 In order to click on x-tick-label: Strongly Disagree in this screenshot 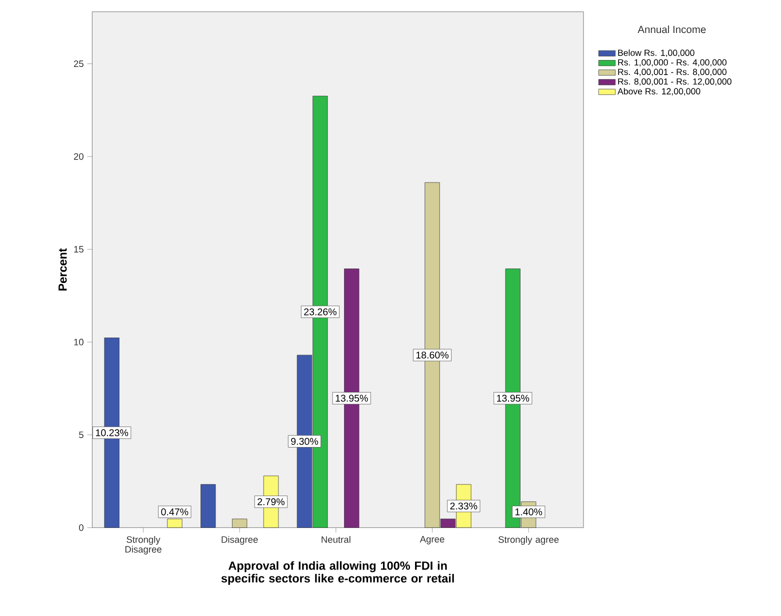, I will do `click(143, 545)`.